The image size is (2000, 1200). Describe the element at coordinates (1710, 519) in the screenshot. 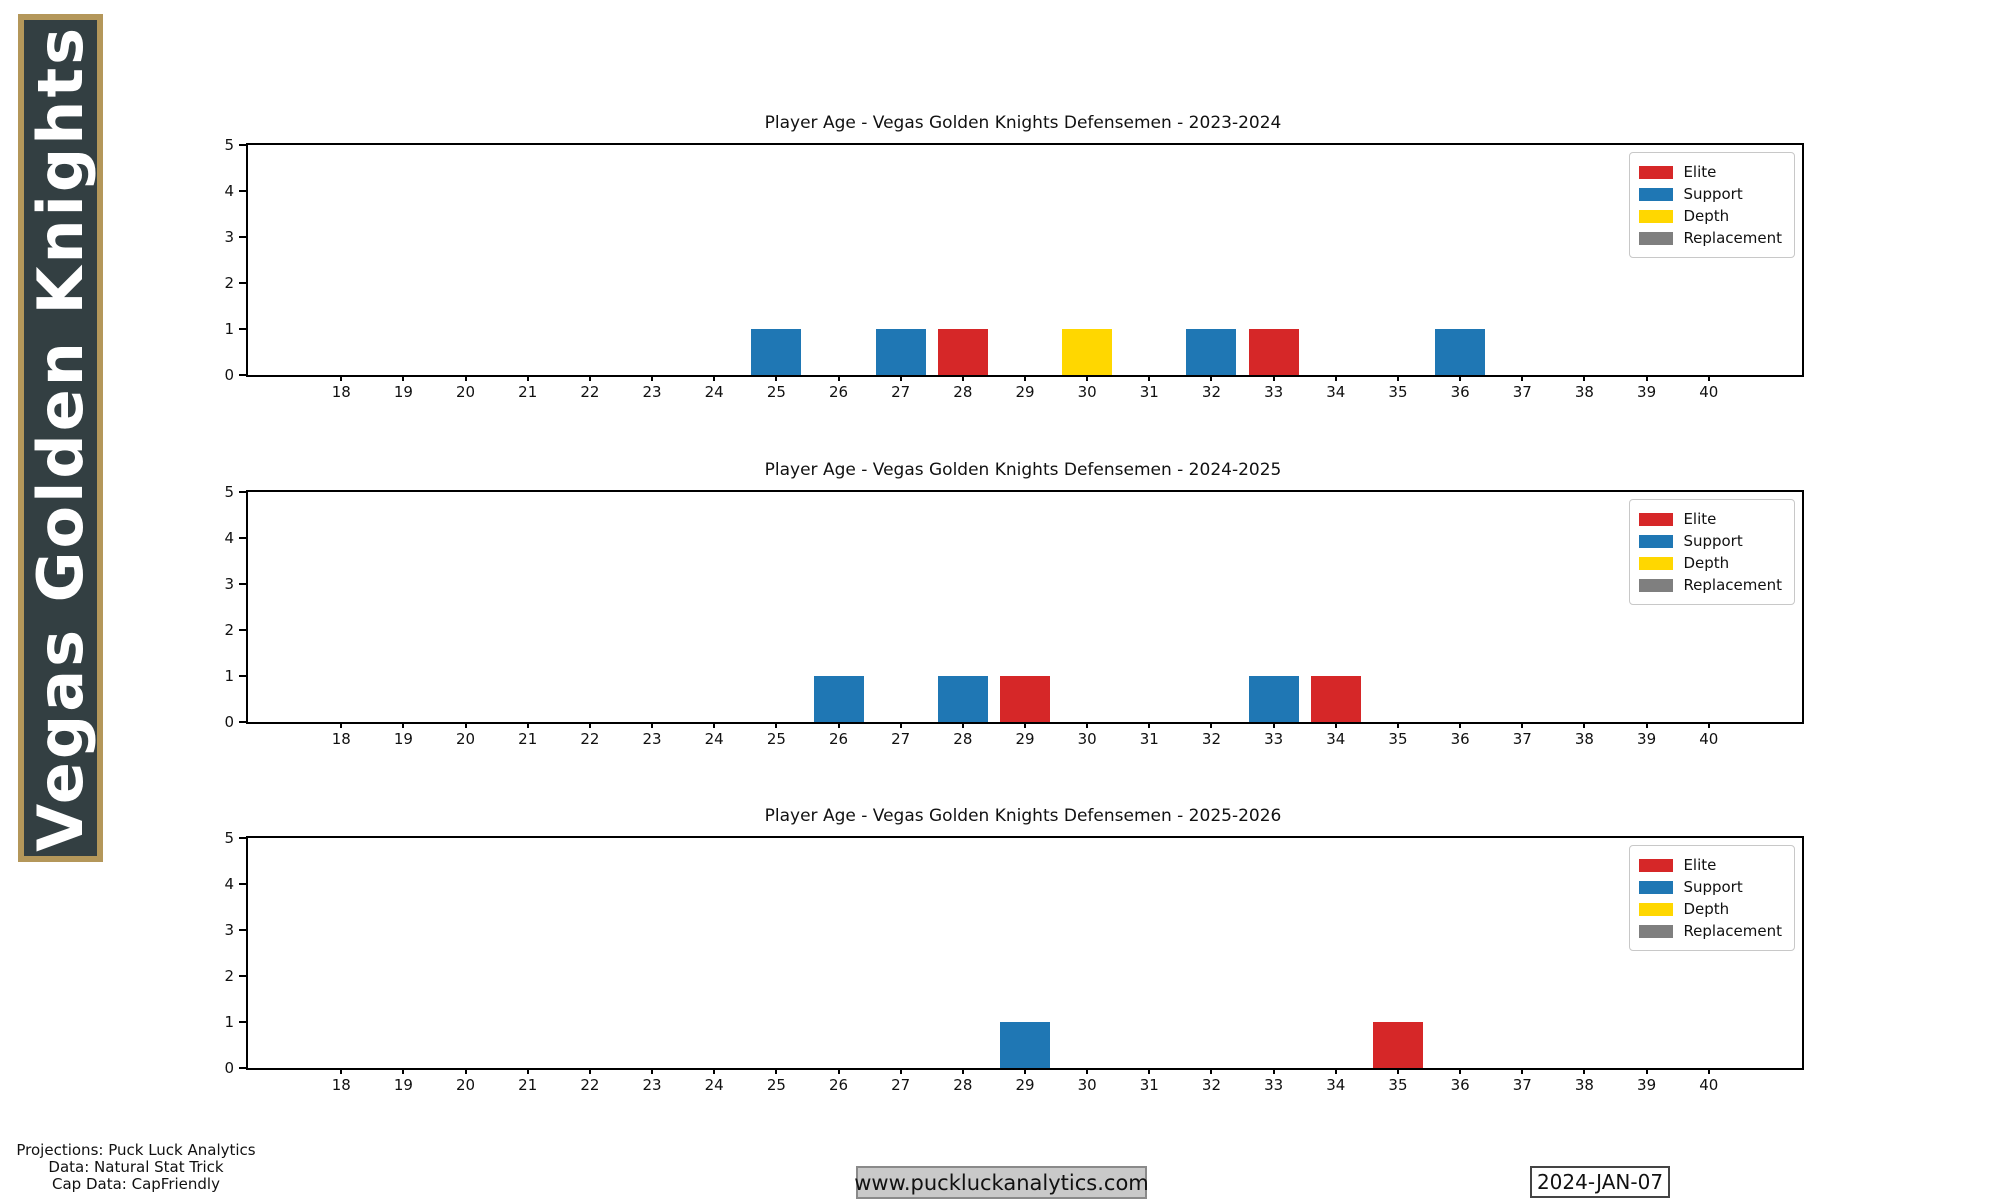

I see `legend-row-elite: Elite` at that location.